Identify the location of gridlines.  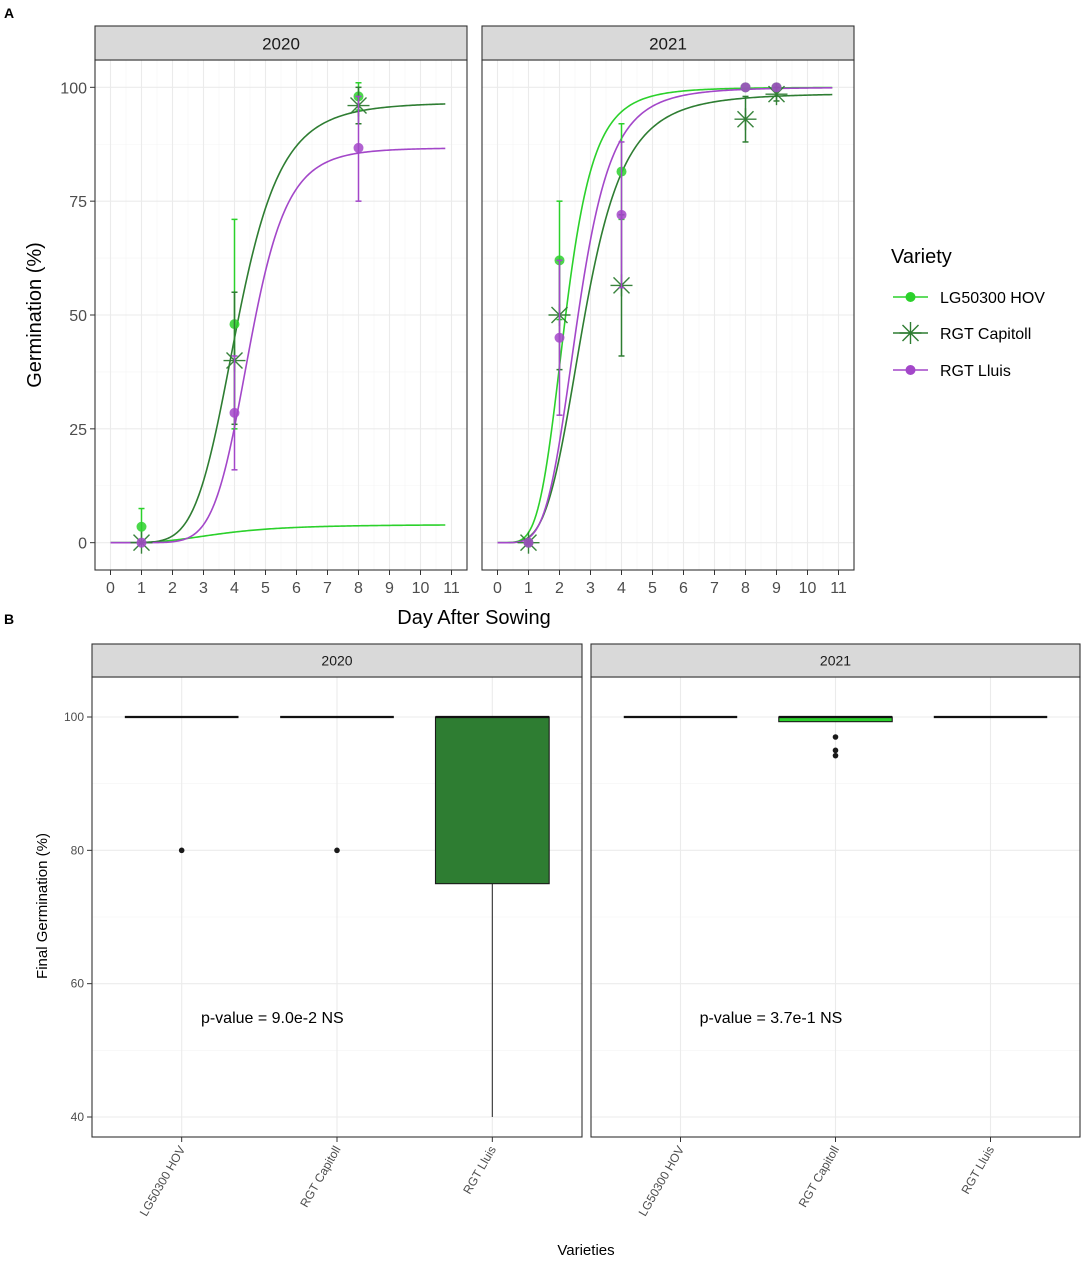
(668, 315).